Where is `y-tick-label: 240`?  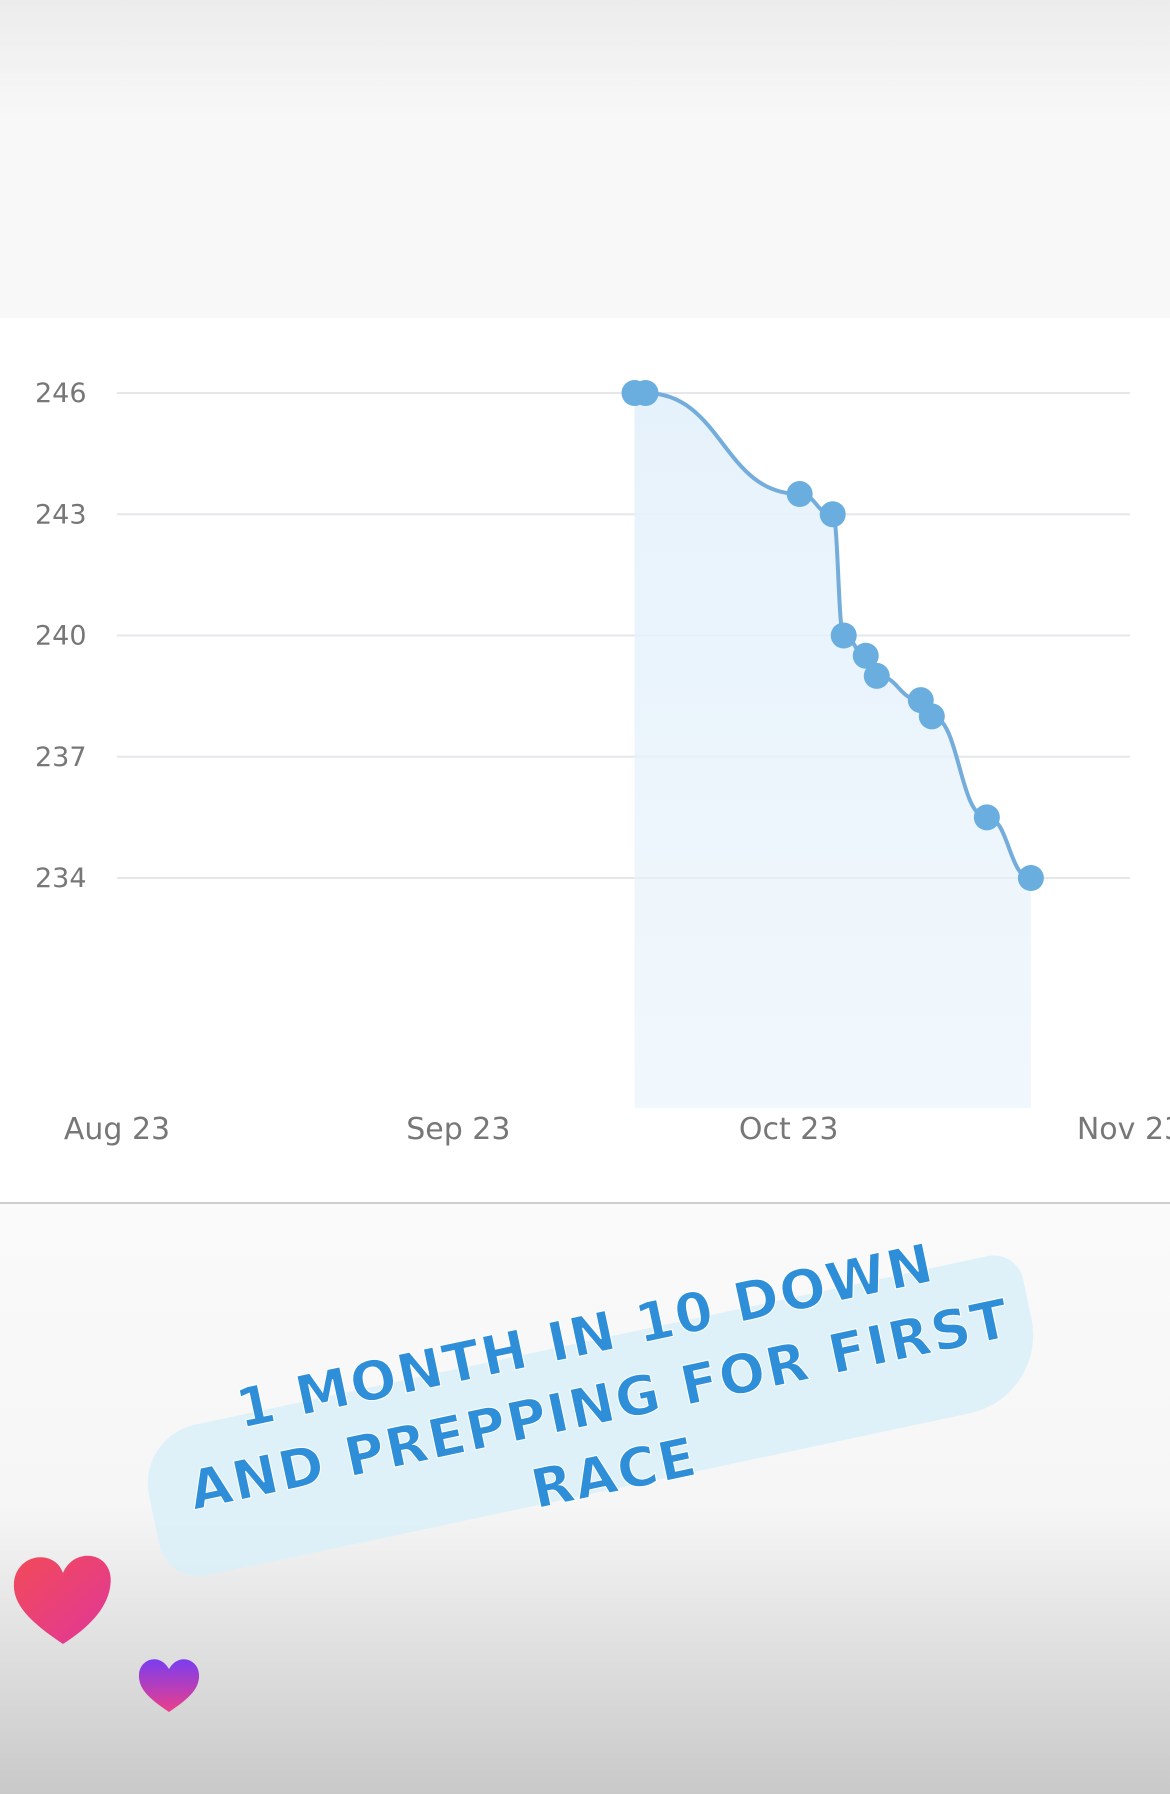 y-tick-label: 240 is located at coordinates (61, 636).